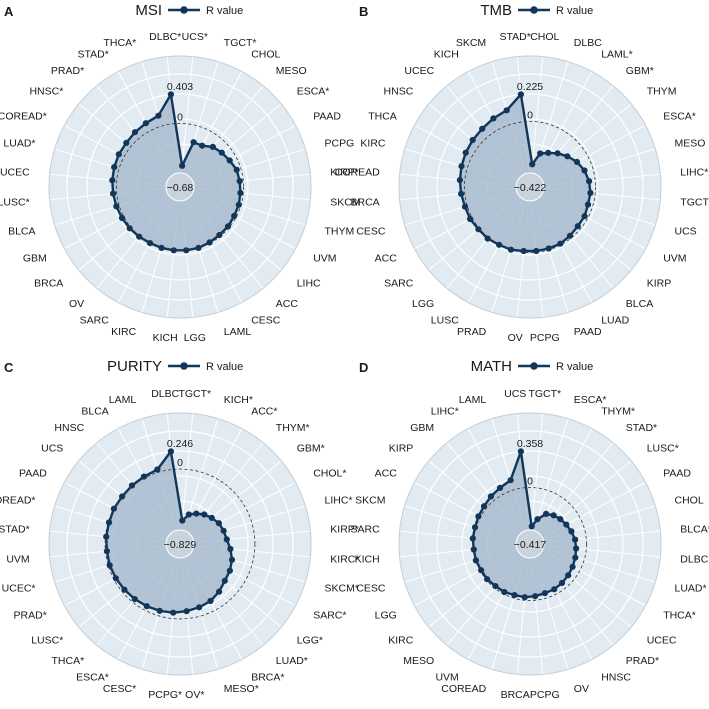 The image size is (709, 709). Describe the element at coordinates (574, 11) in the screenshot. I see `legend-label: R value` at that location.